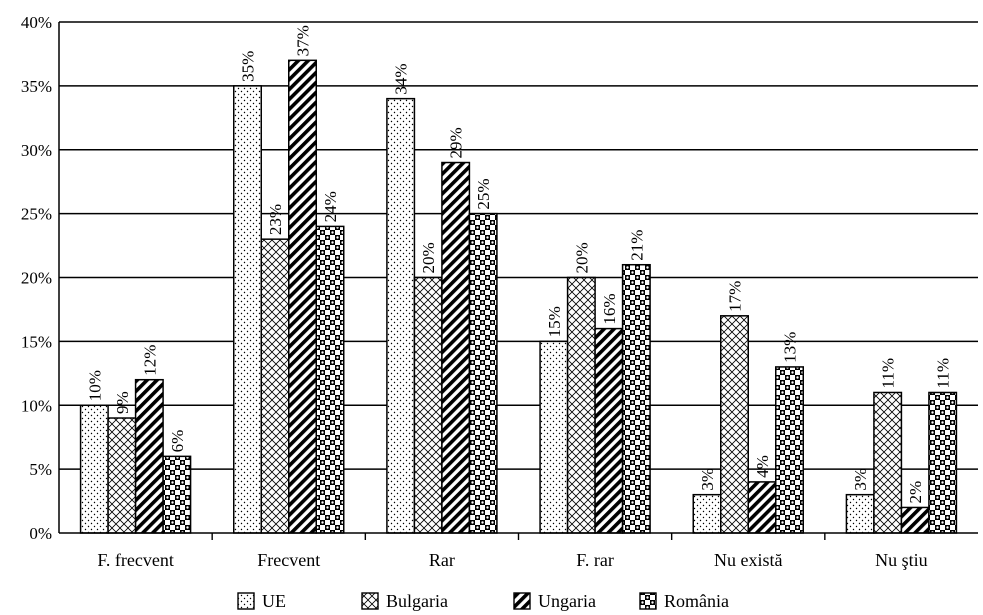 The height and width of the screenshot is (615, 983). I want to click on x-tick-label: Nu există, so click(748, 560).